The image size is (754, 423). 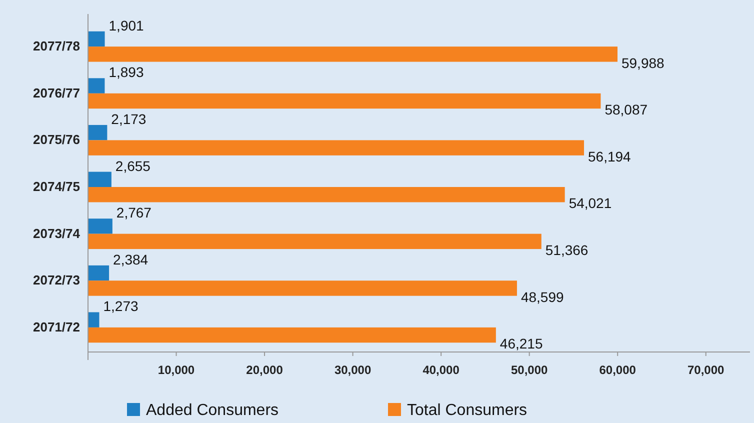 I want to click on x-tick-label: 10,000, so click(x=176, y=370).